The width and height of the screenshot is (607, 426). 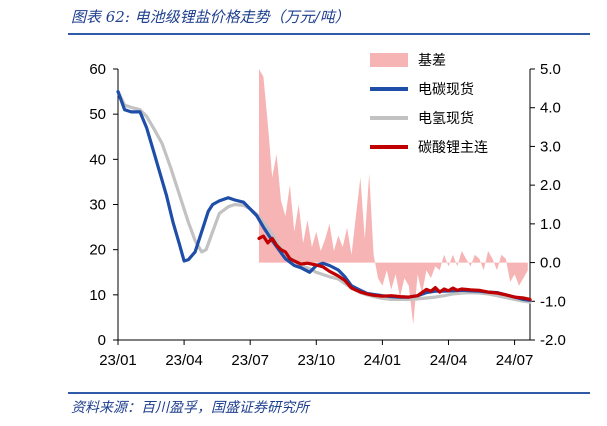 What do you see at coordinates (317, 360) in the screenshot?
I see `x-tick-label: 23/10` at bounding box center [317, 360].